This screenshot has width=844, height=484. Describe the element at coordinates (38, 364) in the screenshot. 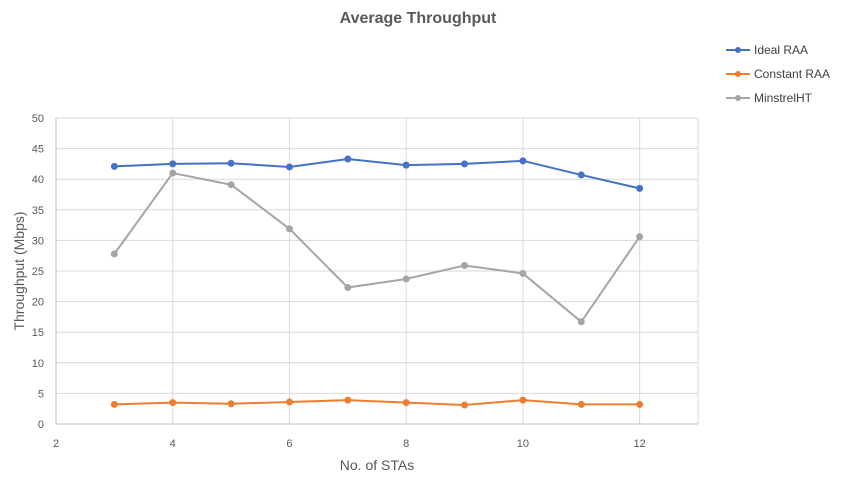

I see `y-tick-label: 10` at that location.